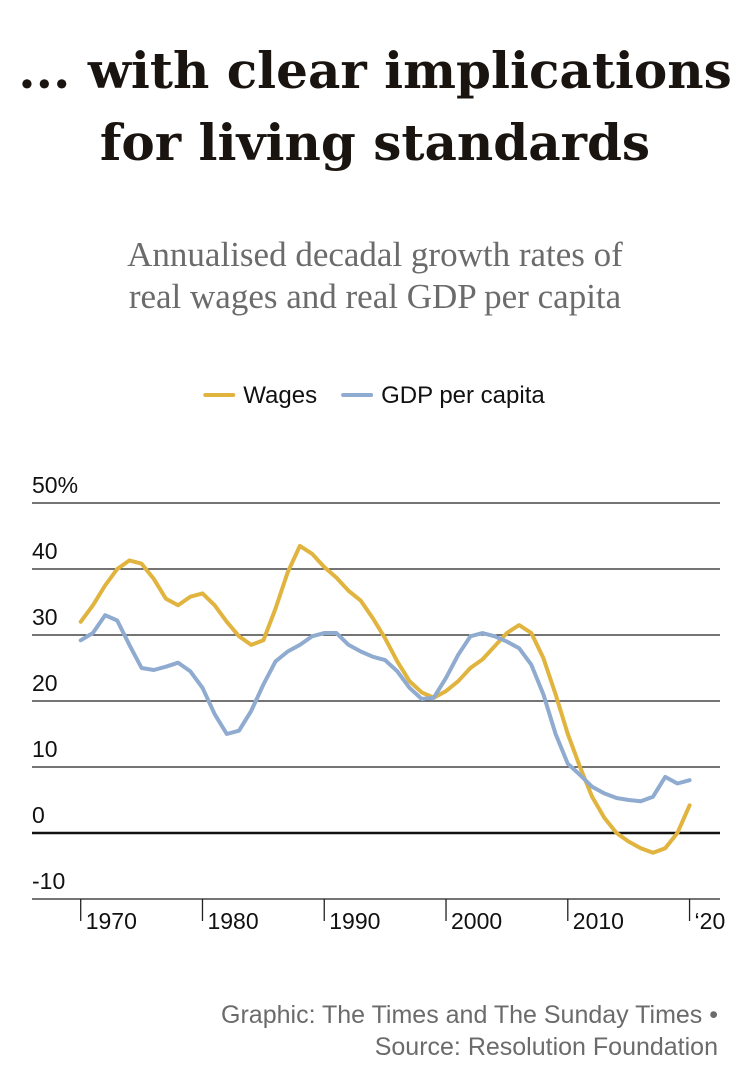  Describe the element at coordinates (375, 142) in the screenshot. I see `chart-title: for living standards` at that location.